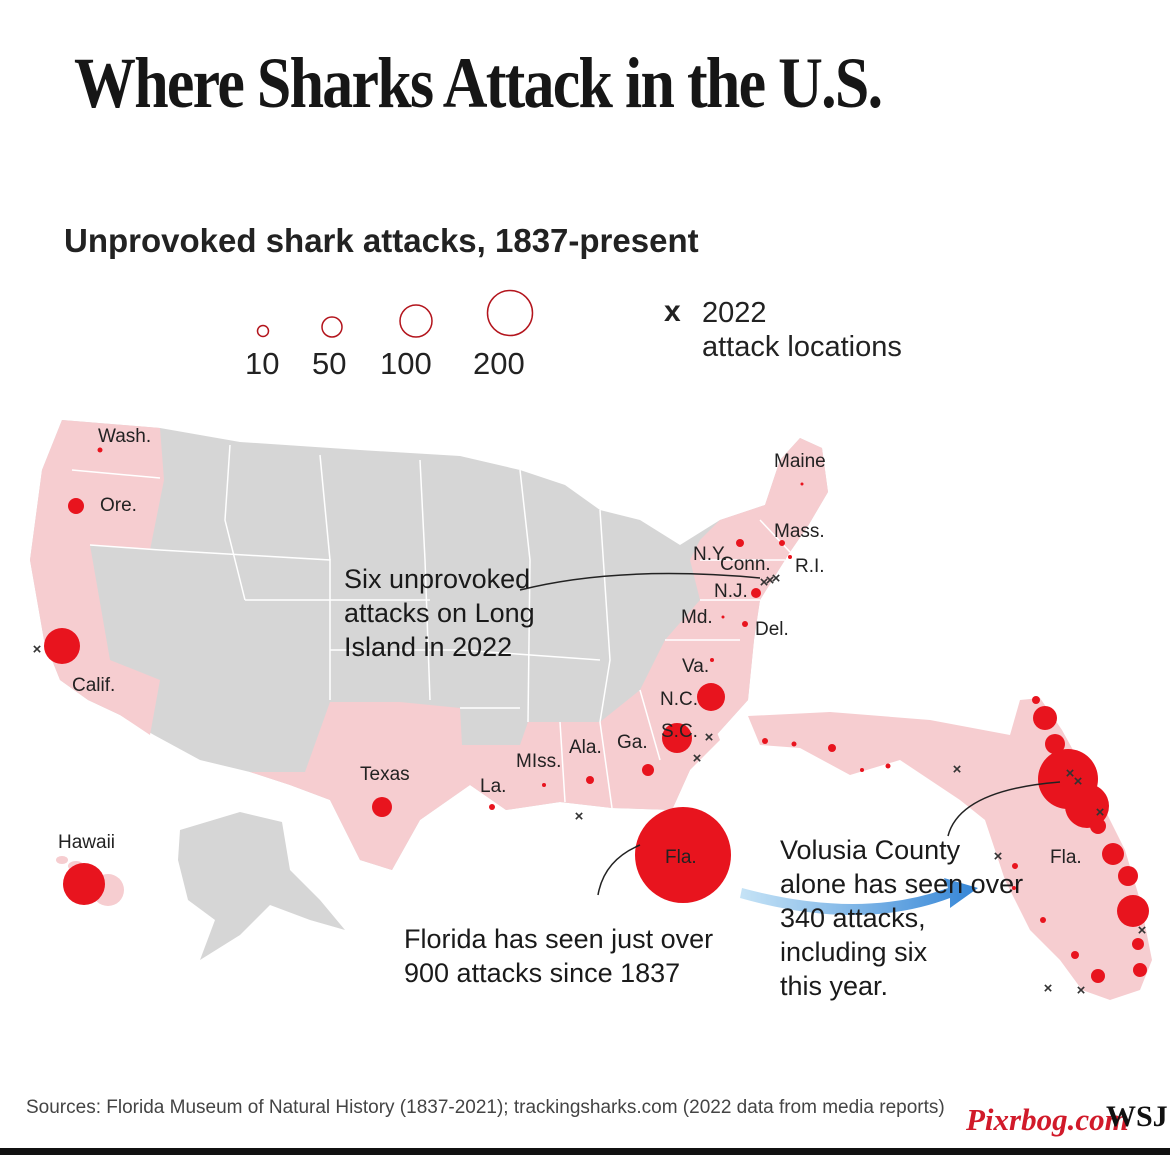 The width and height of the screenshot is (1170, 1155). What do you see at coordinates (76, 506) in the screenshot?
I see `circle-ore` at bounding box center [76, 506].